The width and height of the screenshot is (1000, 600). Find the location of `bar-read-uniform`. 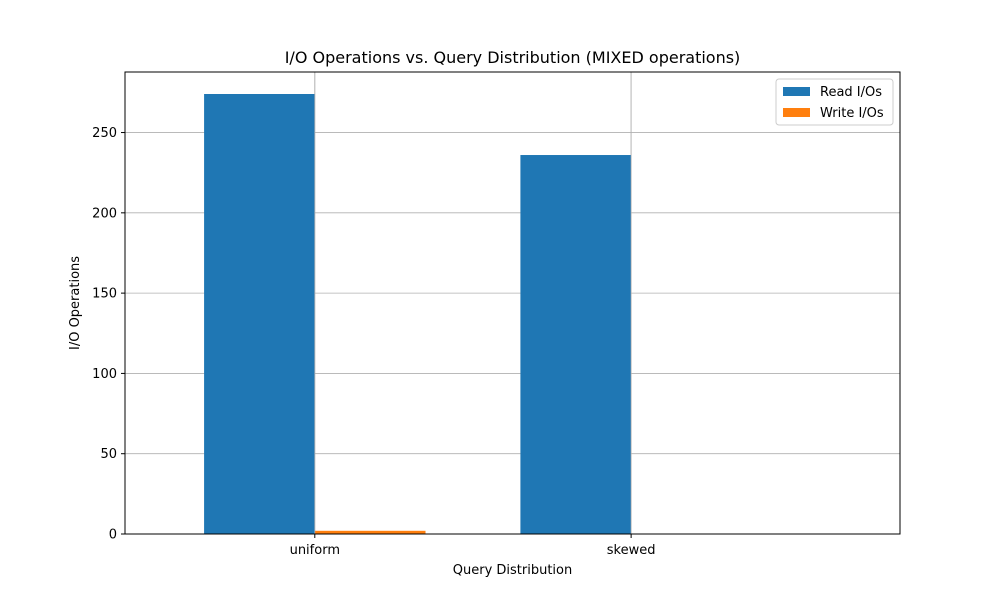

bar-read-uniform is located at coordinates (259, 314).